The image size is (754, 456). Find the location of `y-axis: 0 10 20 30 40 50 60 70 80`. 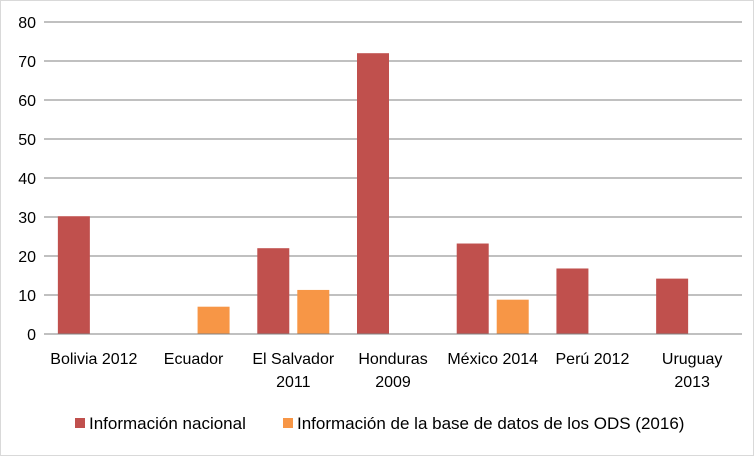

y-axis: 0 10 20 30 40 50 60 70 80 is located at coordinates (27, 179).